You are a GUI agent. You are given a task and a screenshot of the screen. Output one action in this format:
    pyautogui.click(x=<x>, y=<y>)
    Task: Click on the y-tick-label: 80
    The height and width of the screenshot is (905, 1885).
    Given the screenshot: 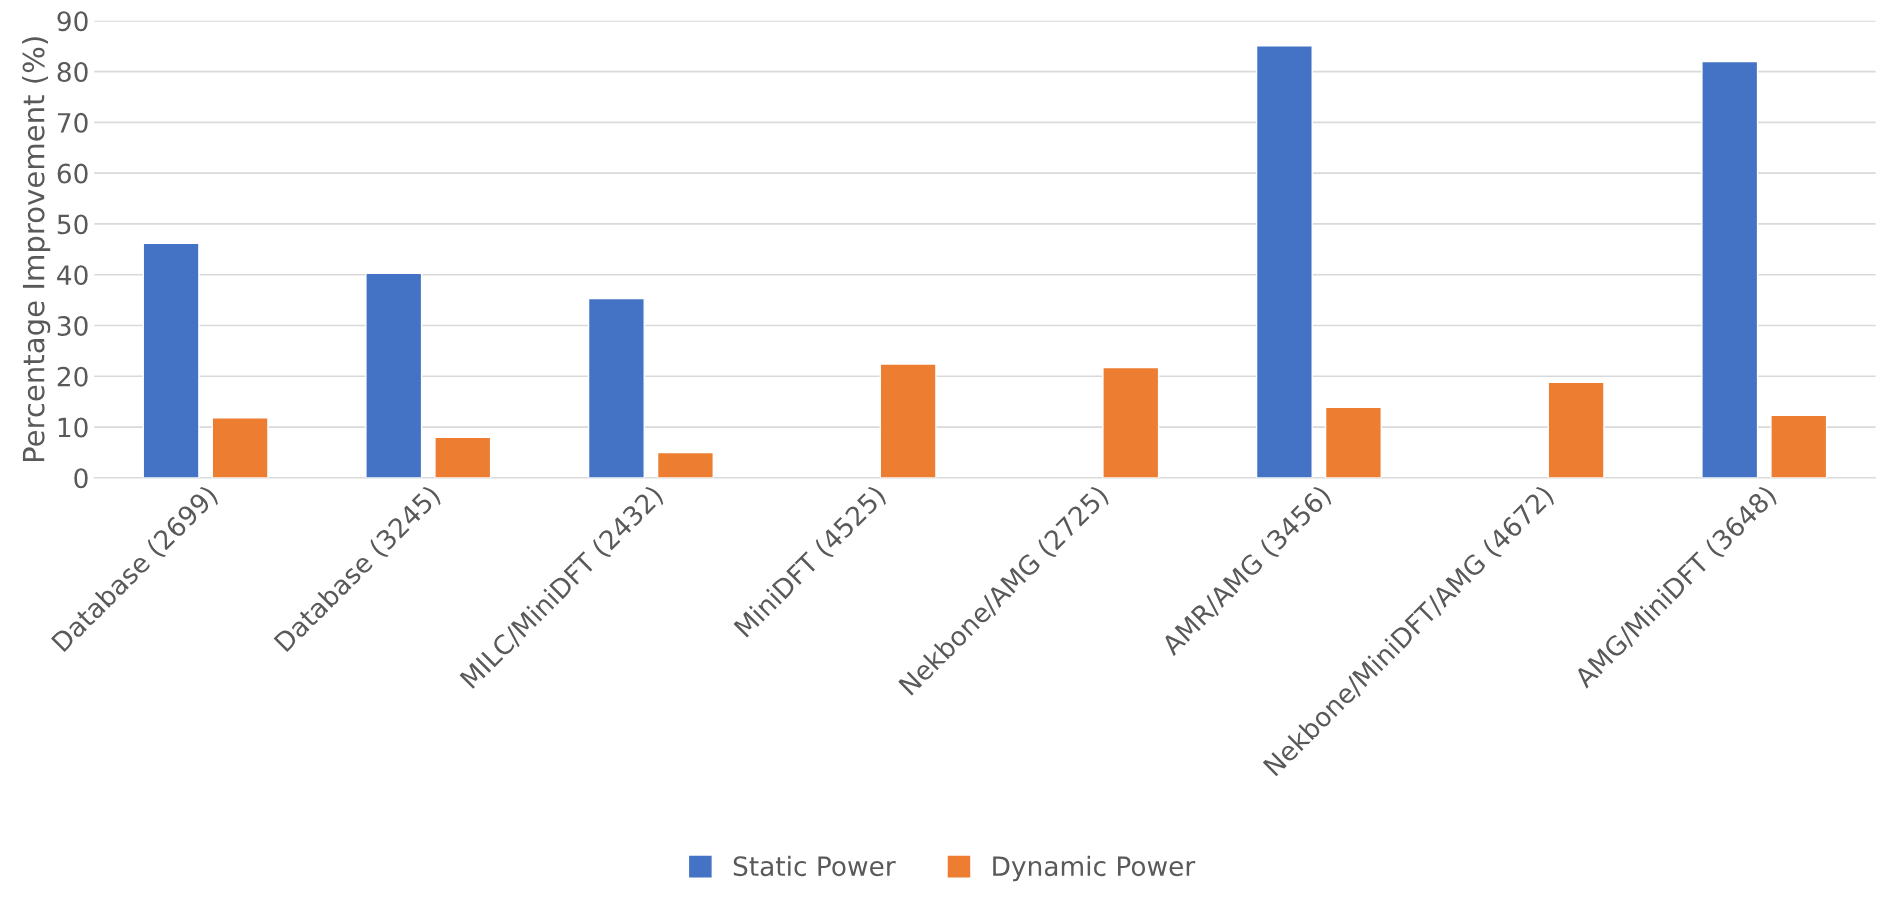 What is the action you would take?
    pyautogui.click(x=72, y=72)
    